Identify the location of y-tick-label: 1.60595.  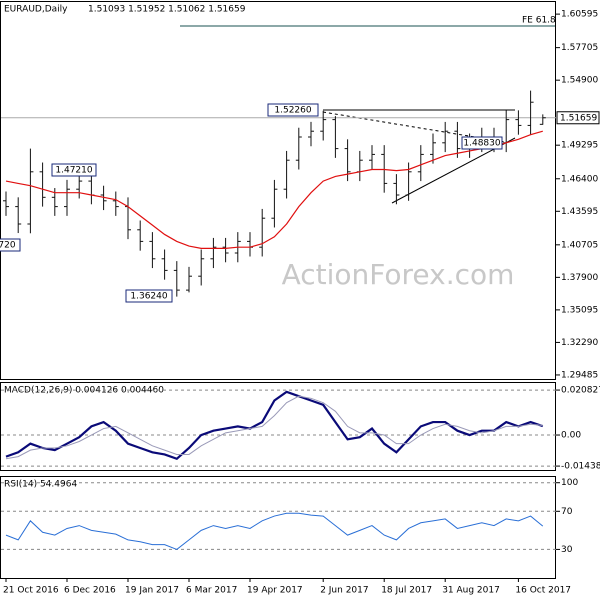
(579, 15).